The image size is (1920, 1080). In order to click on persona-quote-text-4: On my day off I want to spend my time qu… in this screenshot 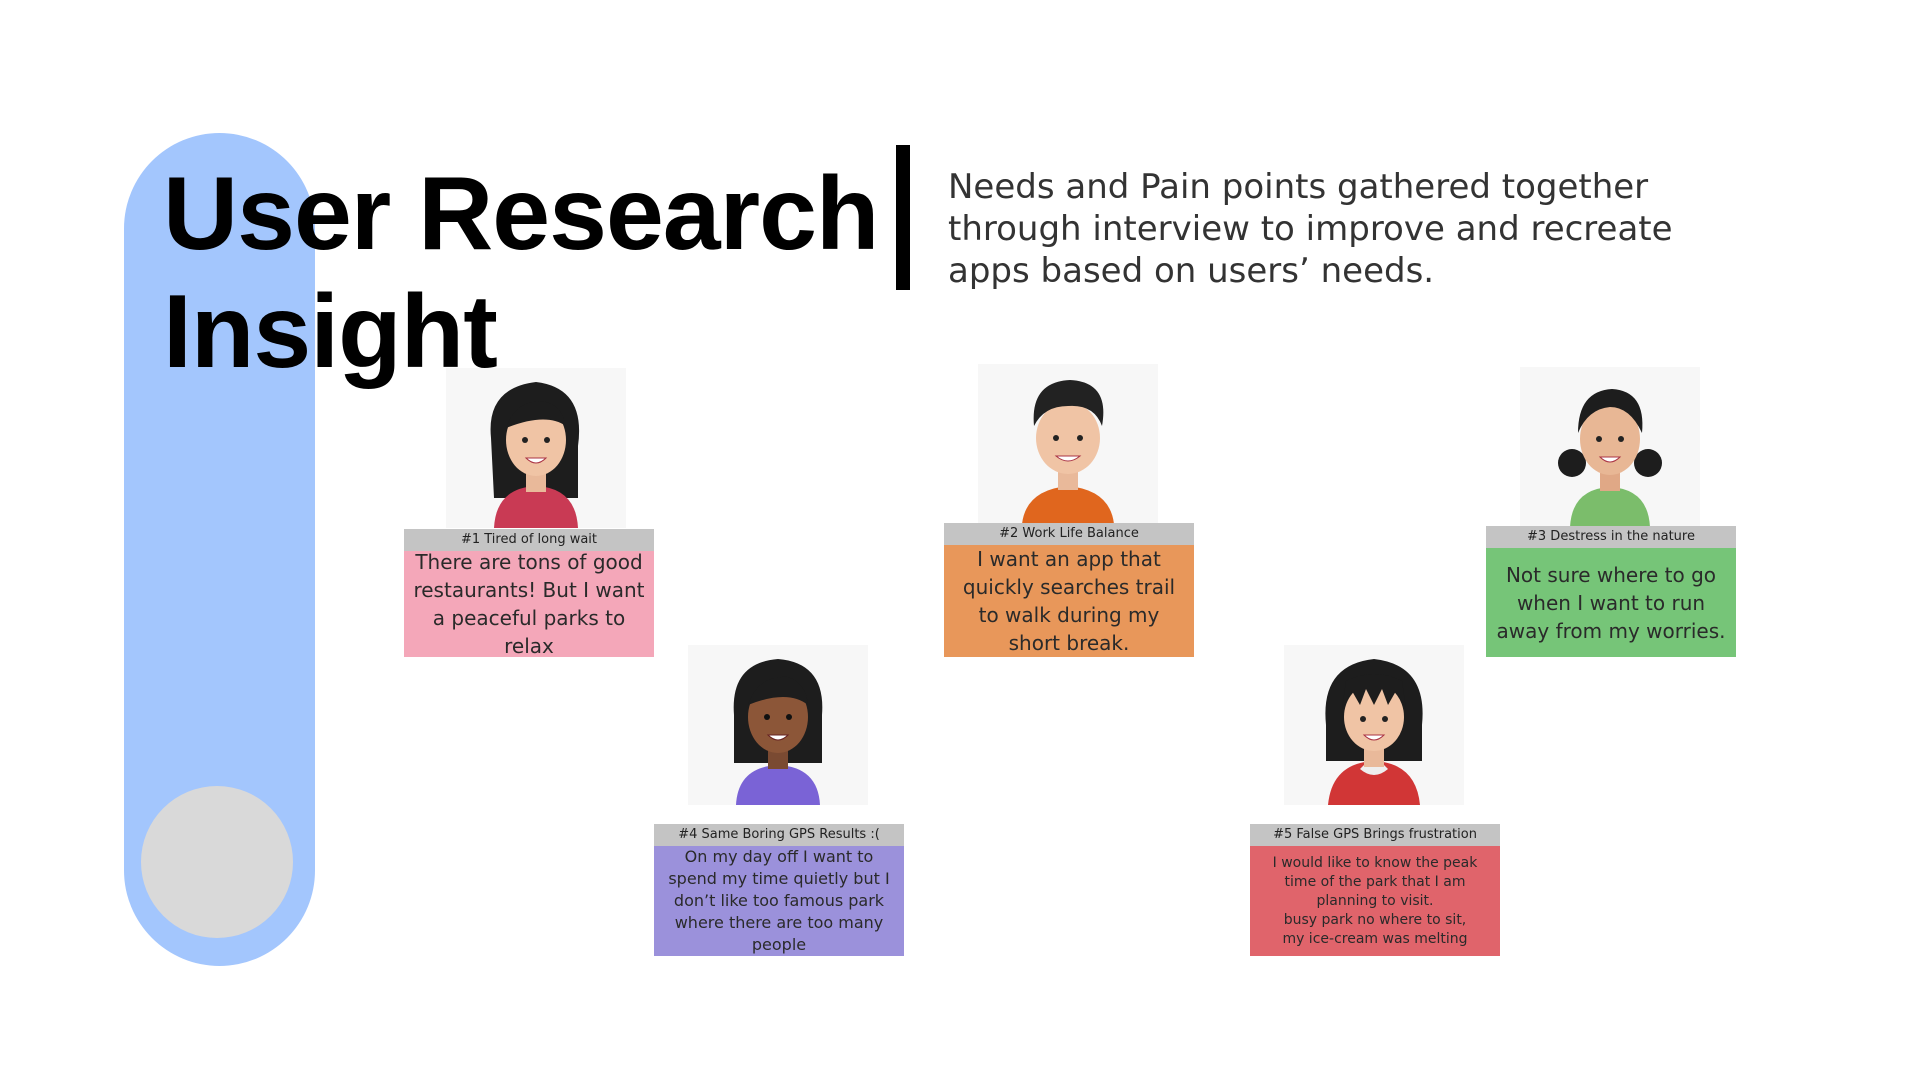, I will do `click(779, 900)`.